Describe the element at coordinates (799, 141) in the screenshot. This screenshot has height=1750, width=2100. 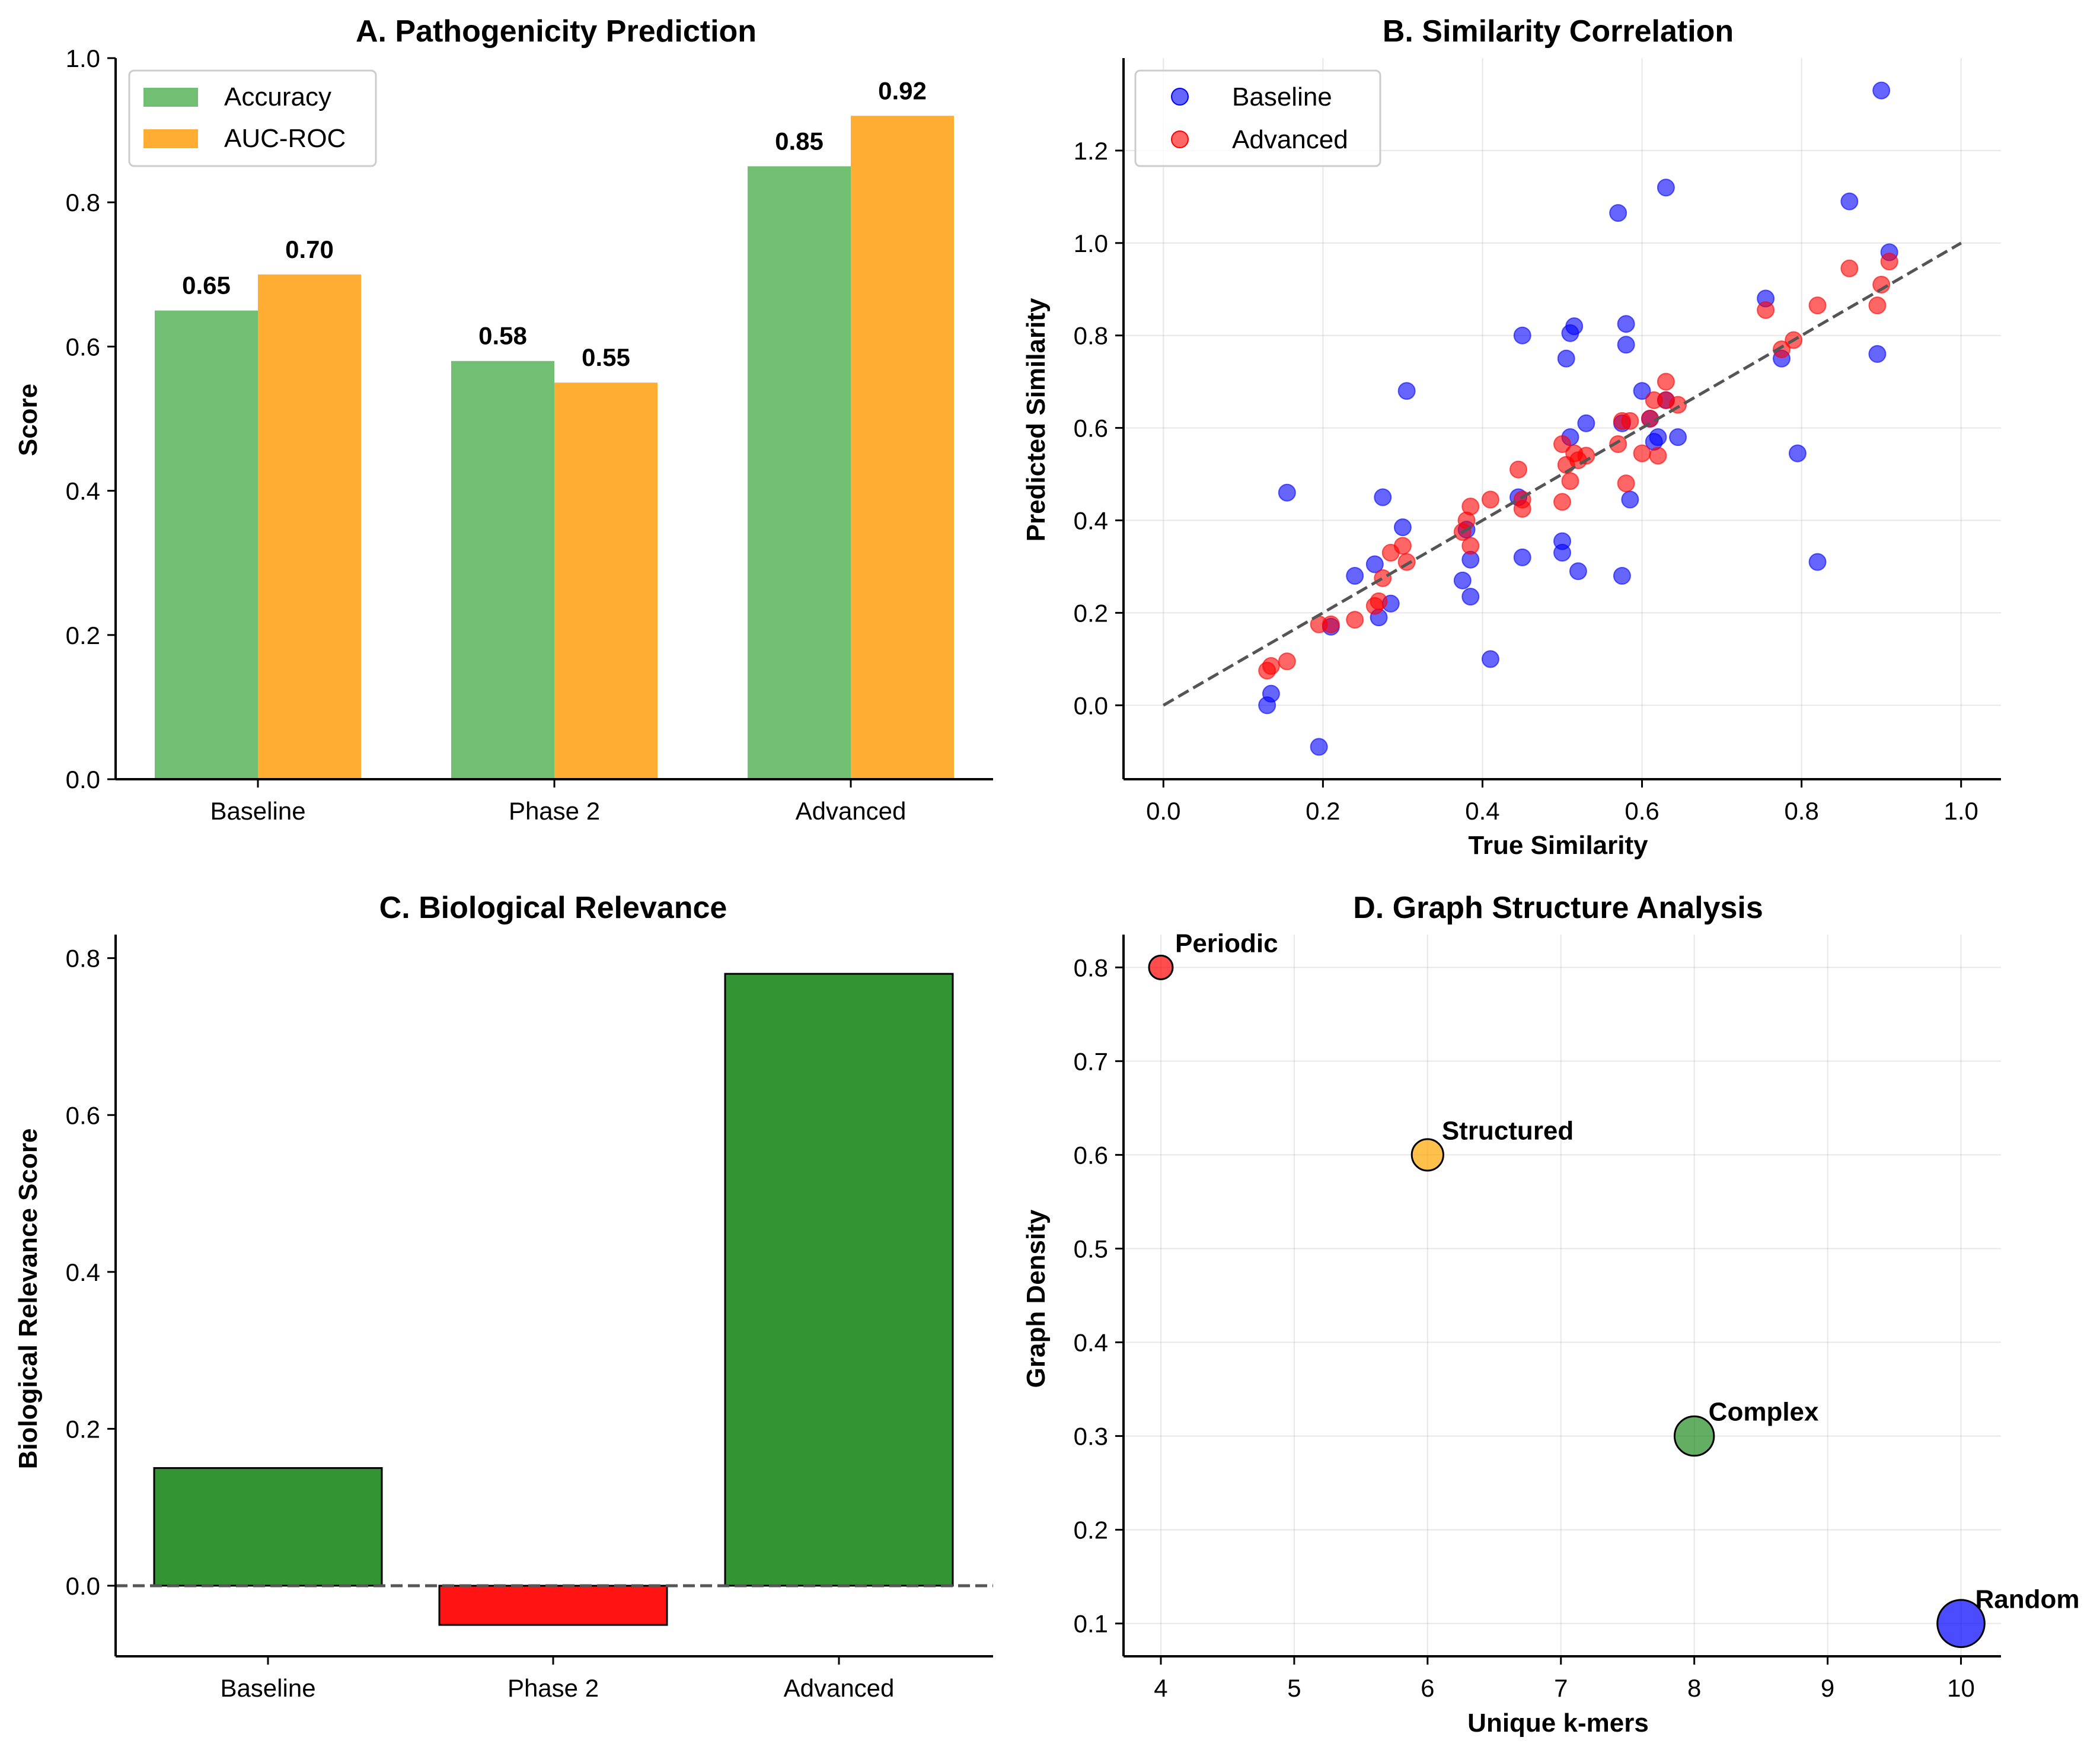
I see `bar-value-label: 0.85` at that location.